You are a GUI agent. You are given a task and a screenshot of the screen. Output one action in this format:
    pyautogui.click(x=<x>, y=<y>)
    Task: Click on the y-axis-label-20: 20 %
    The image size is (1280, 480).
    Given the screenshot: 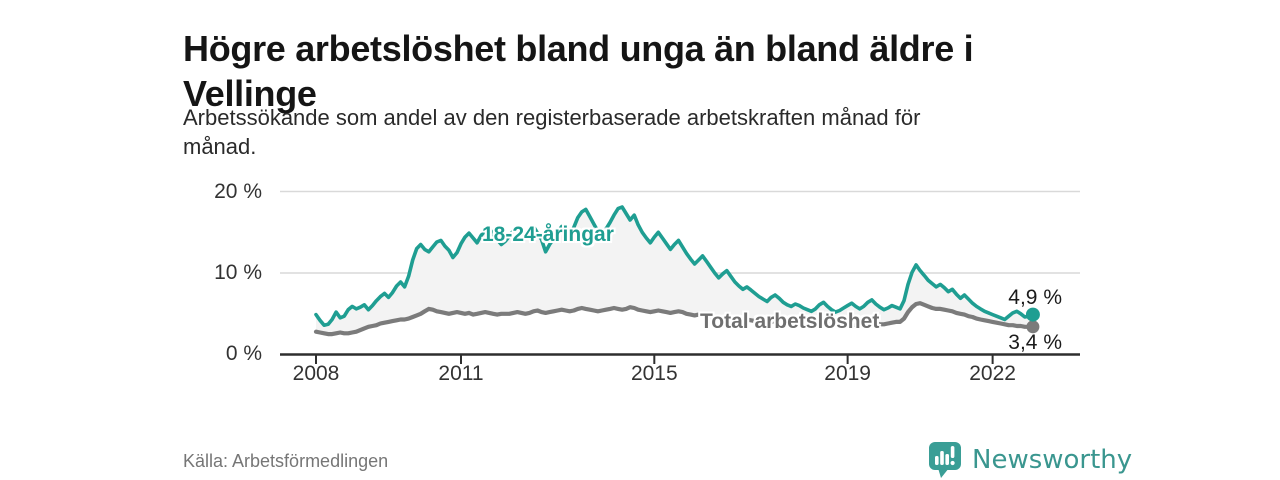 What is the action you would take?
    pyautogui.click(x=238, y=191)
    